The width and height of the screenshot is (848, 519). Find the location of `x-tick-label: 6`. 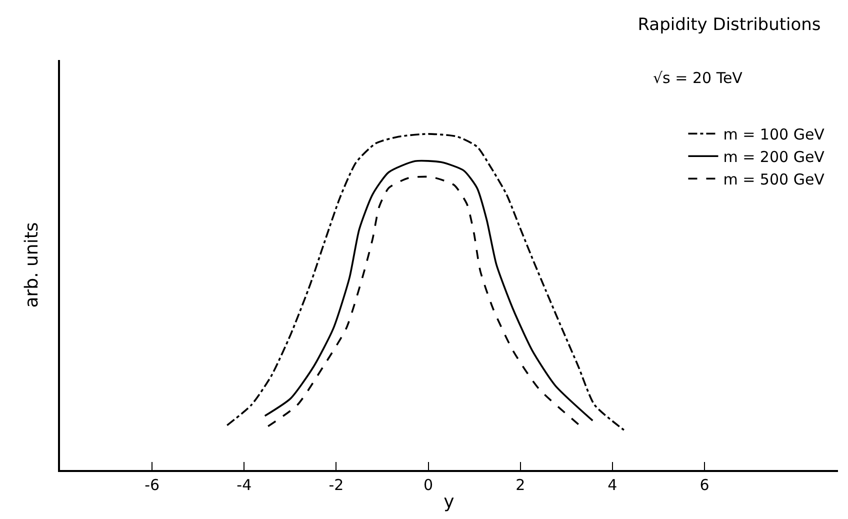

x-tick-label: 6 is located at coordinates (705, 485).